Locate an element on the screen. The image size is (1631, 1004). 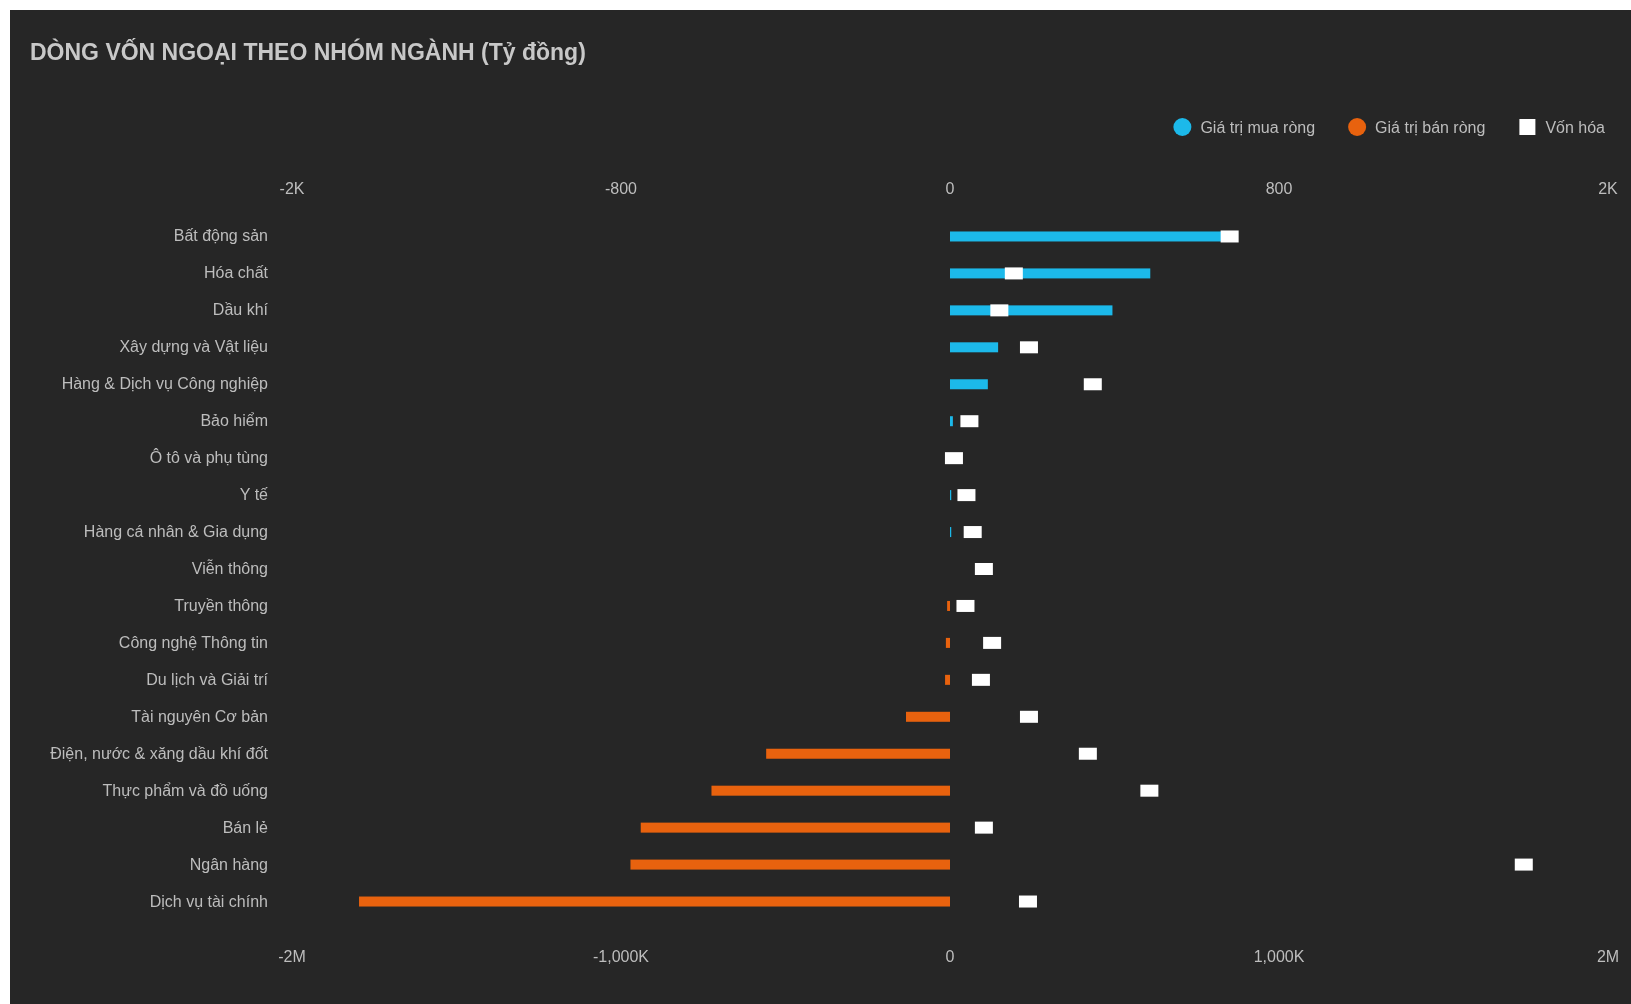
legend-label: Giá trị mua ròng is located at coordinates (1258, 127).